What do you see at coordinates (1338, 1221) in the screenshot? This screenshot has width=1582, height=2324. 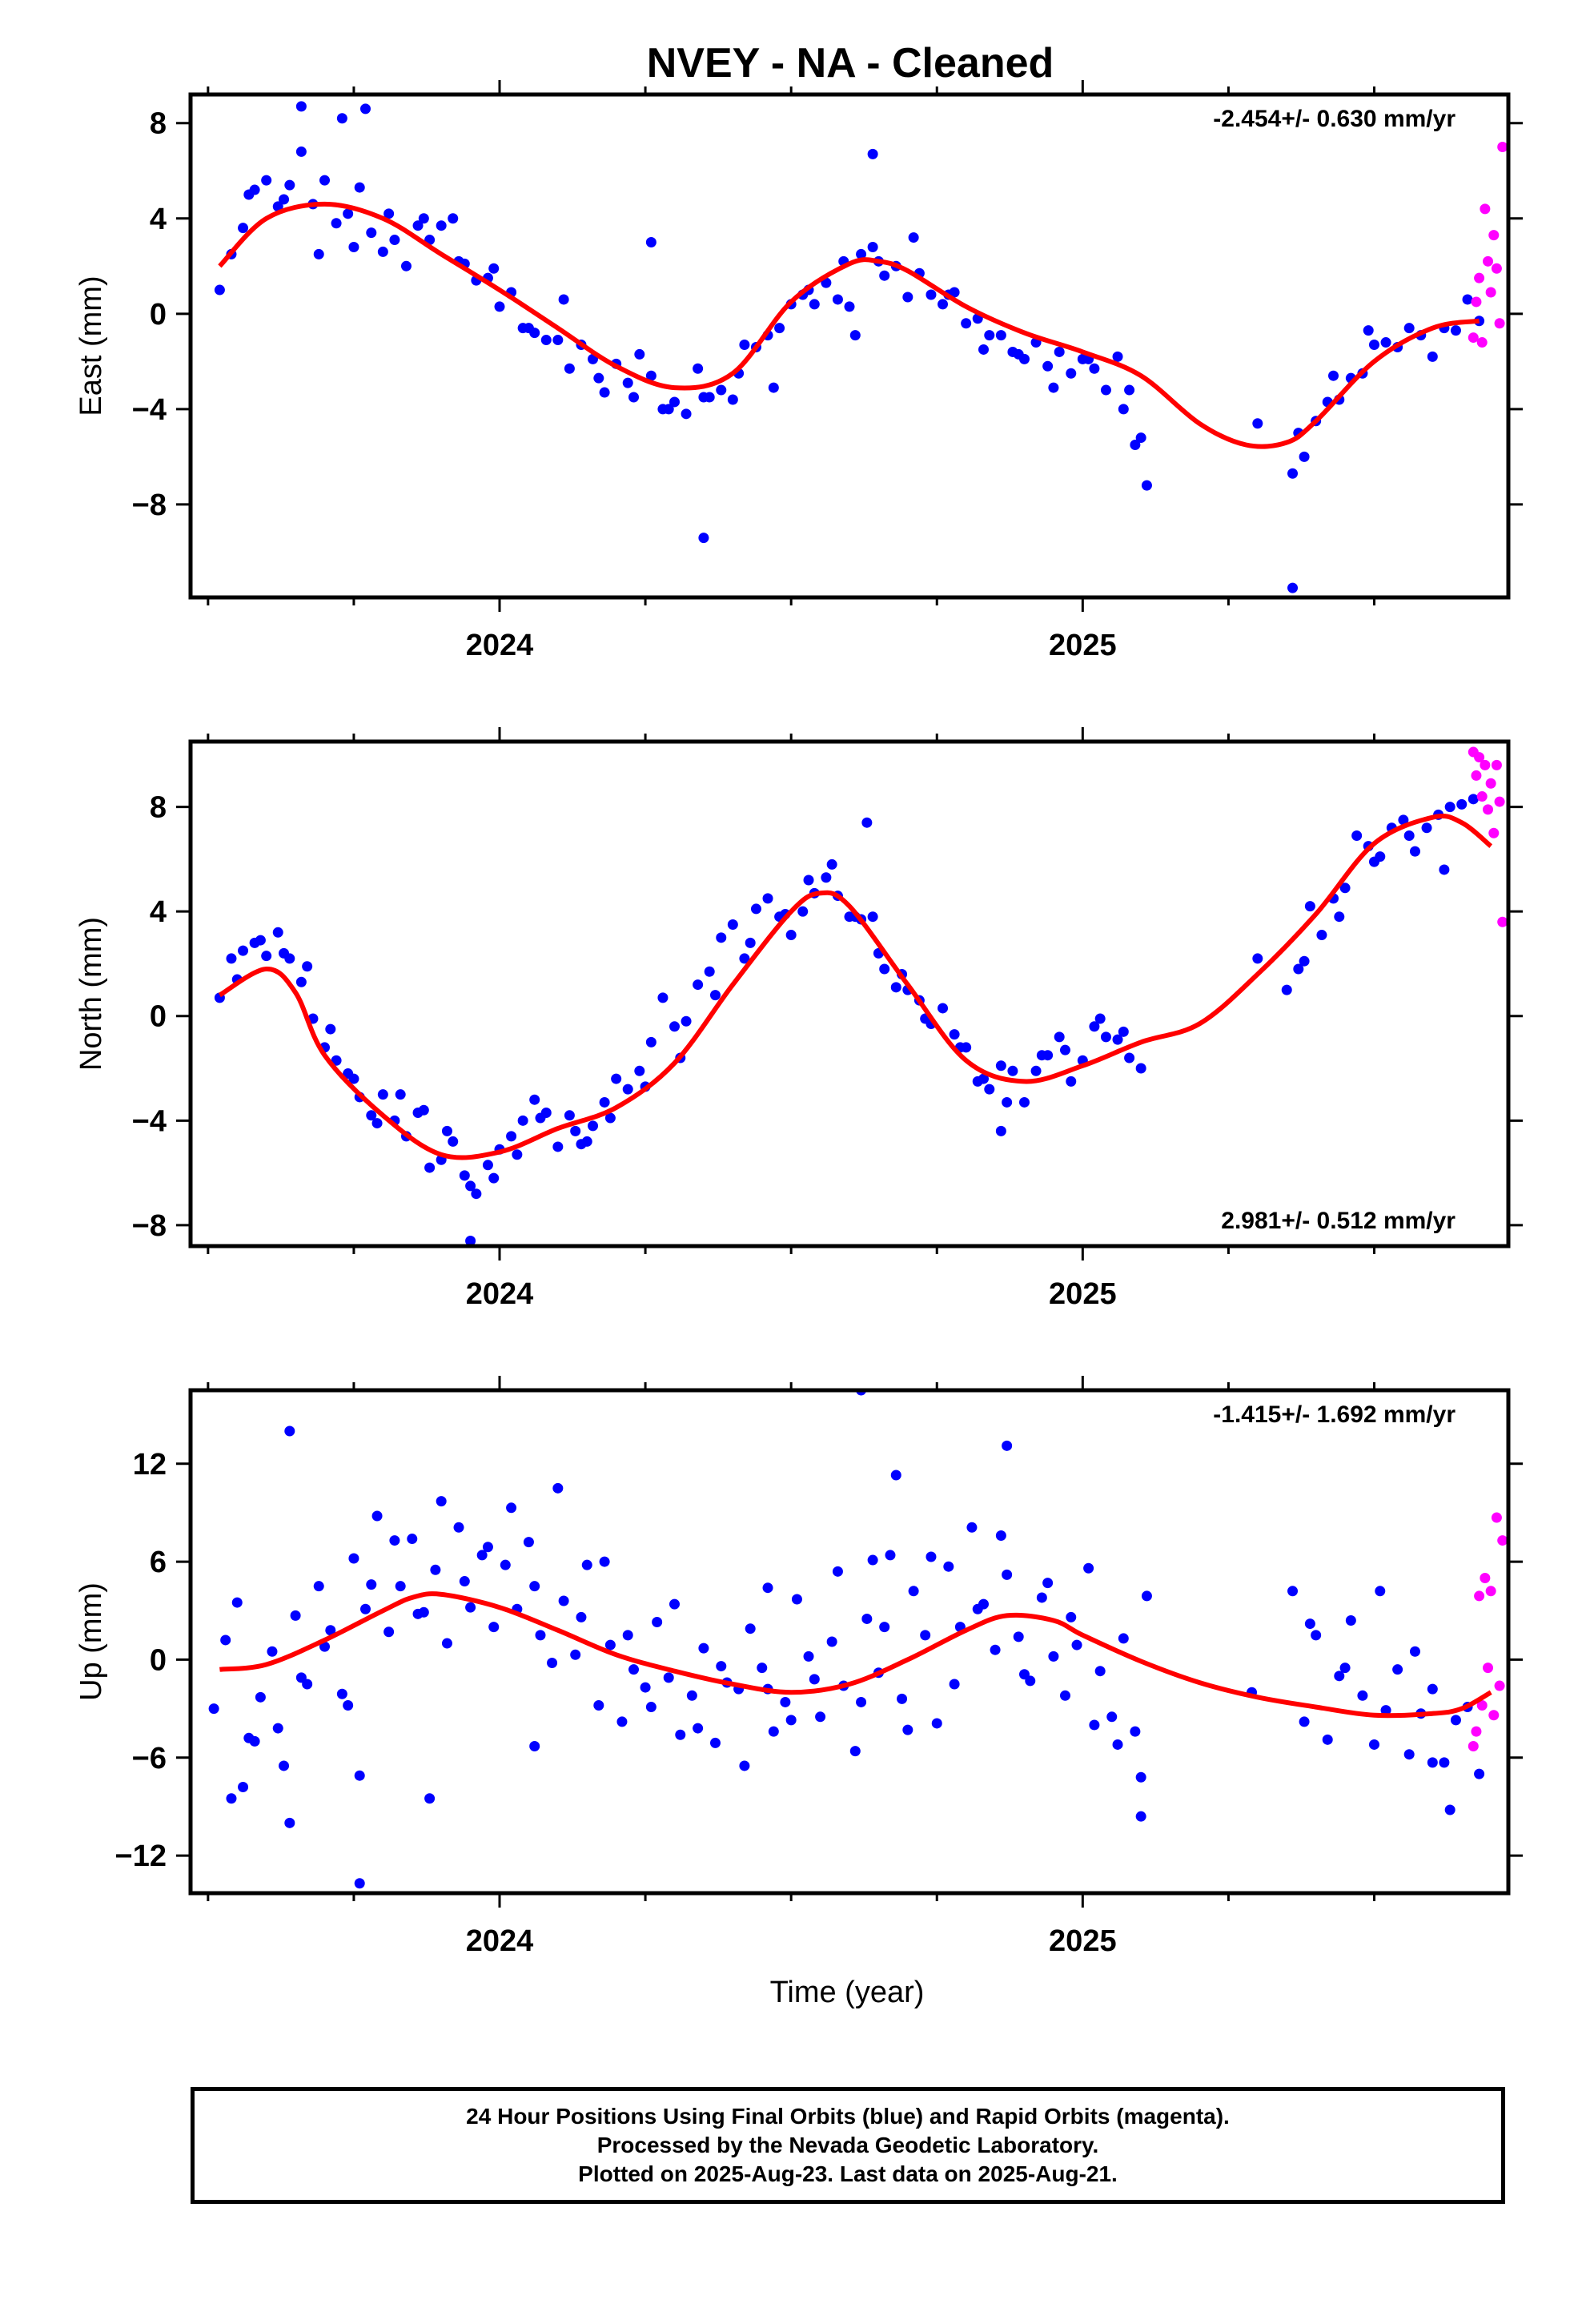 I see `north-rate-label: 2.981+/- 0.512 mm/yr` at bounding box center [1338, 1221].